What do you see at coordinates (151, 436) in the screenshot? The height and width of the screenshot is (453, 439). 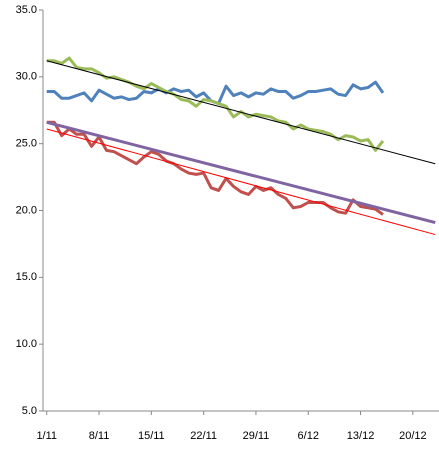 I see `x-tick-label: 15/11` at bounding box center [151, 436].